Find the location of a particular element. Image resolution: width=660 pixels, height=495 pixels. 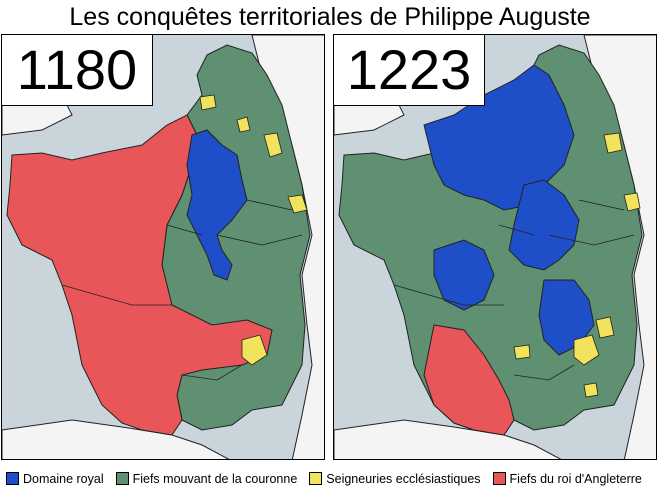

legend-item-domaine-royal: Domaine royal is located at coordinates (55, 479).